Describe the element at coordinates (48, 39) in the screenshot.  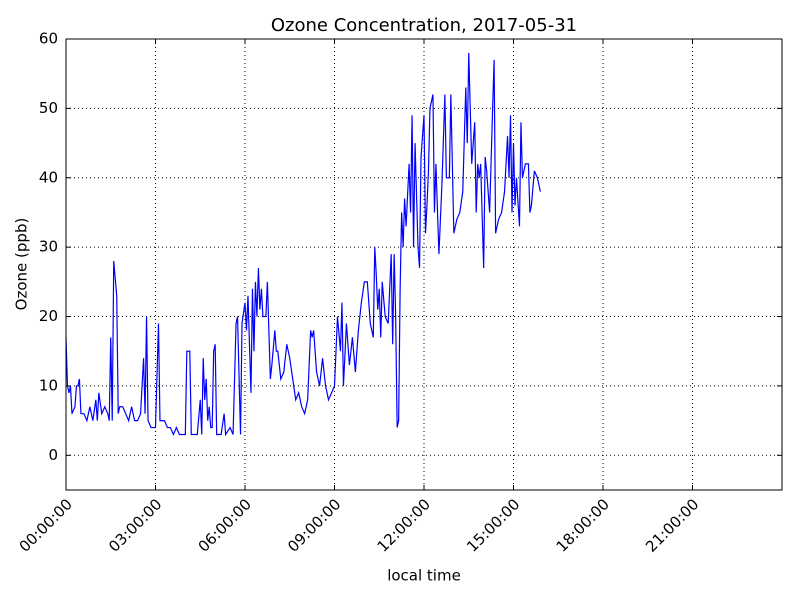
I see `y-tick-label: 60` at that location.